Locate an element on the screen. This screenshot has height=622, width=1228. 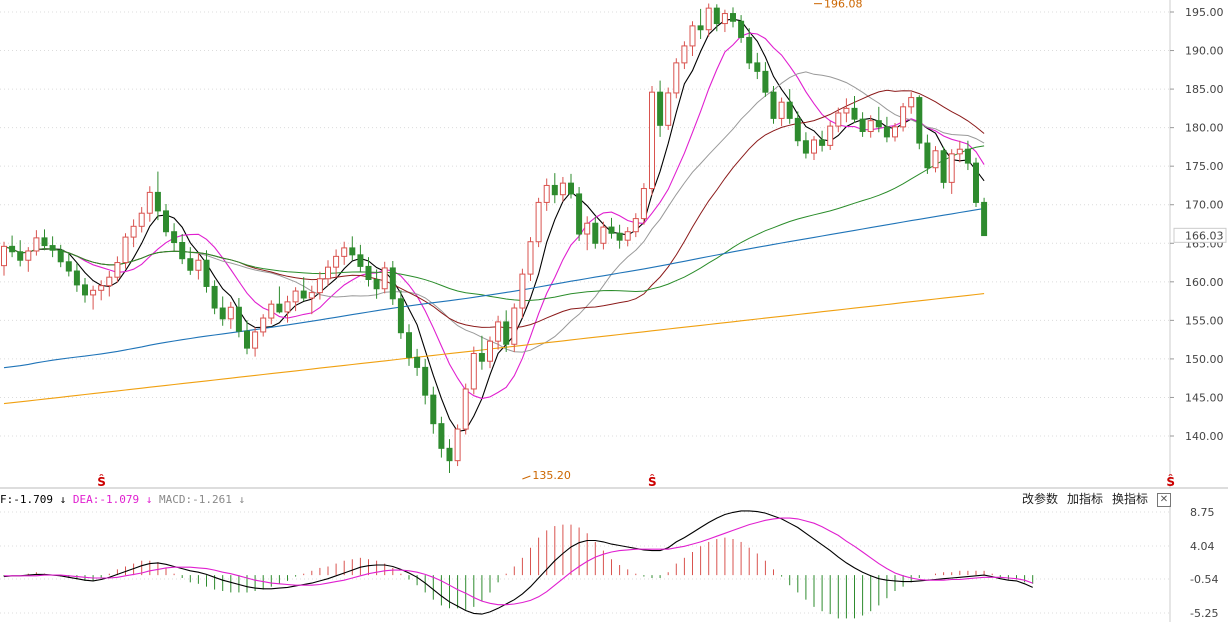
price-tick-label: 155.00 is located at coordinates (1204, 320).